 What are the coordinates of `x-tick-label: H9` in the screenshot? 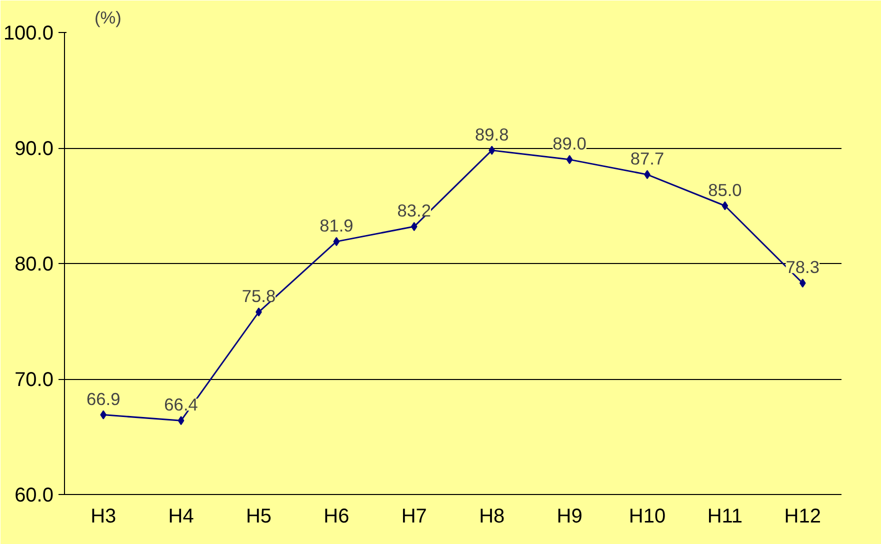 It's located at (569, 517).